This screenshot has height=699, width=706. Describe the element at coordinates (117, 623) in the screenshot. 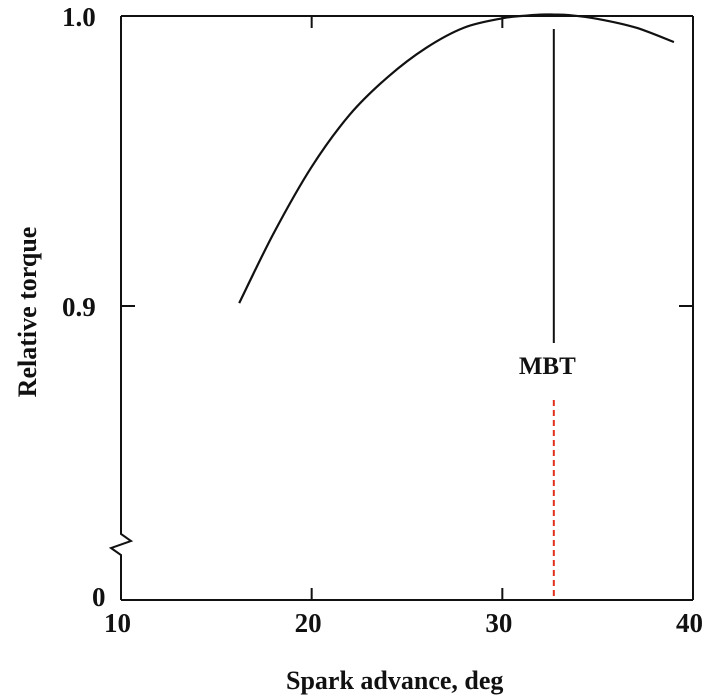

I see `x-tick-label: 10` at that location.